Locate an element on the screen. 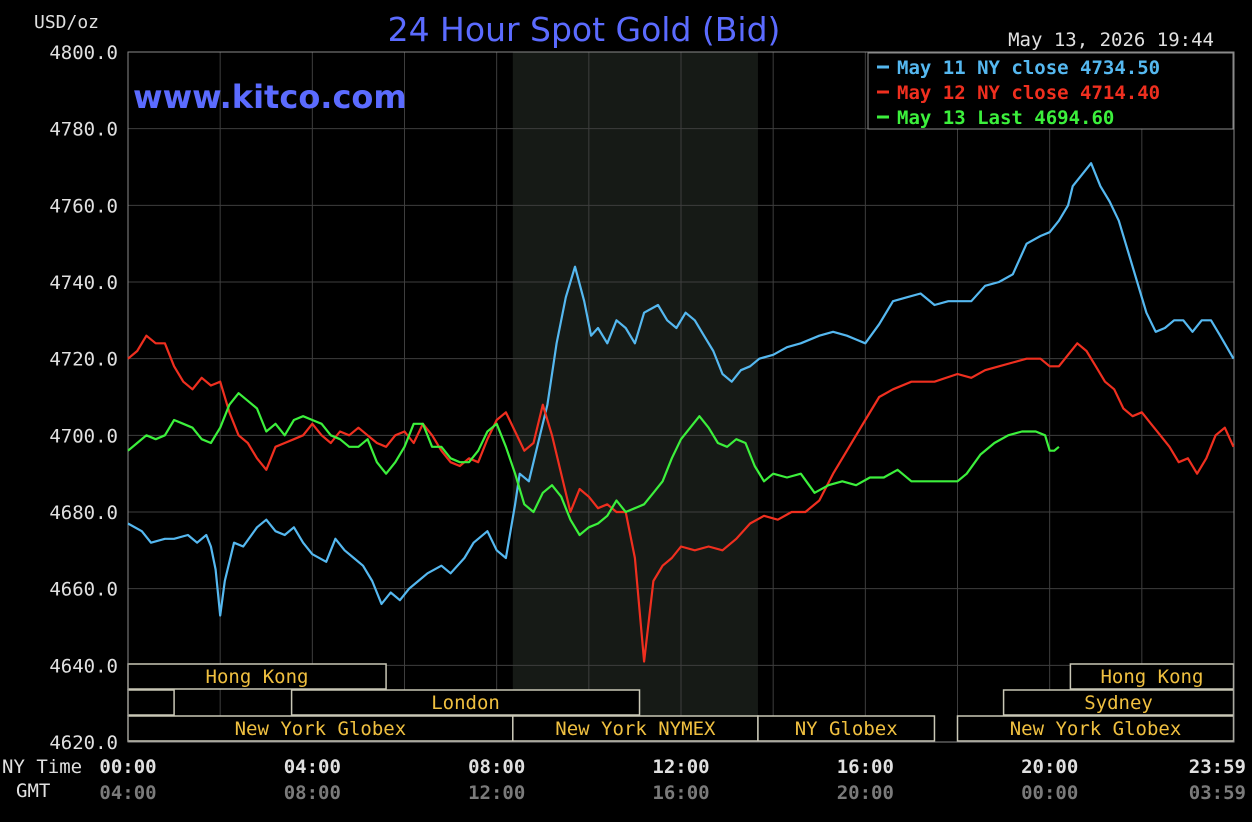 Image resolution: width=1252 pixels, height=822 pixels. session-label: New York NYMEX is located at coordinates (635, 729).